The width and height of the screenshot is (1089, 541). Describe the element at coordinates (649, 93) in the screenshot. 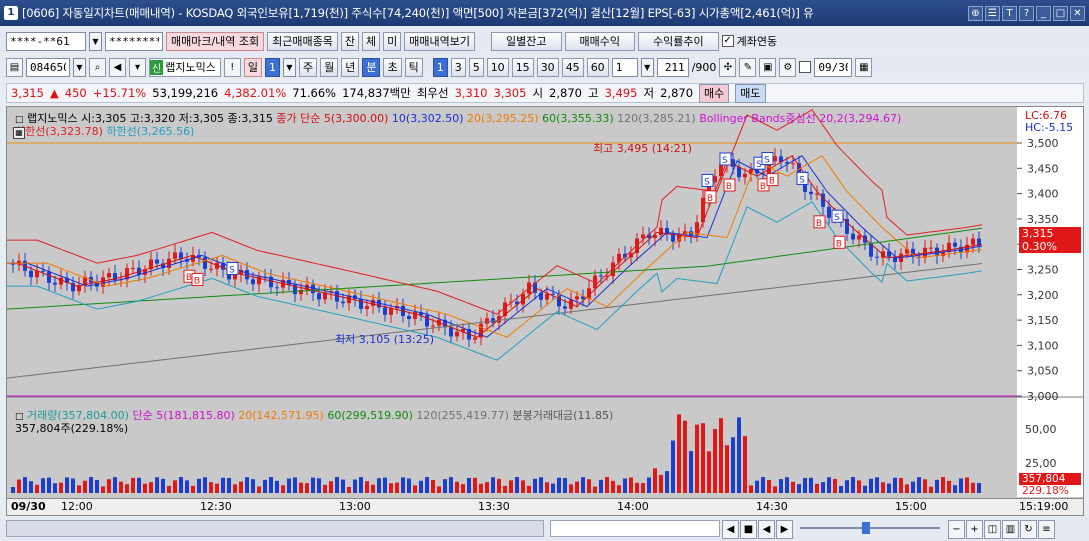

I see `low-label: 저` at that location.